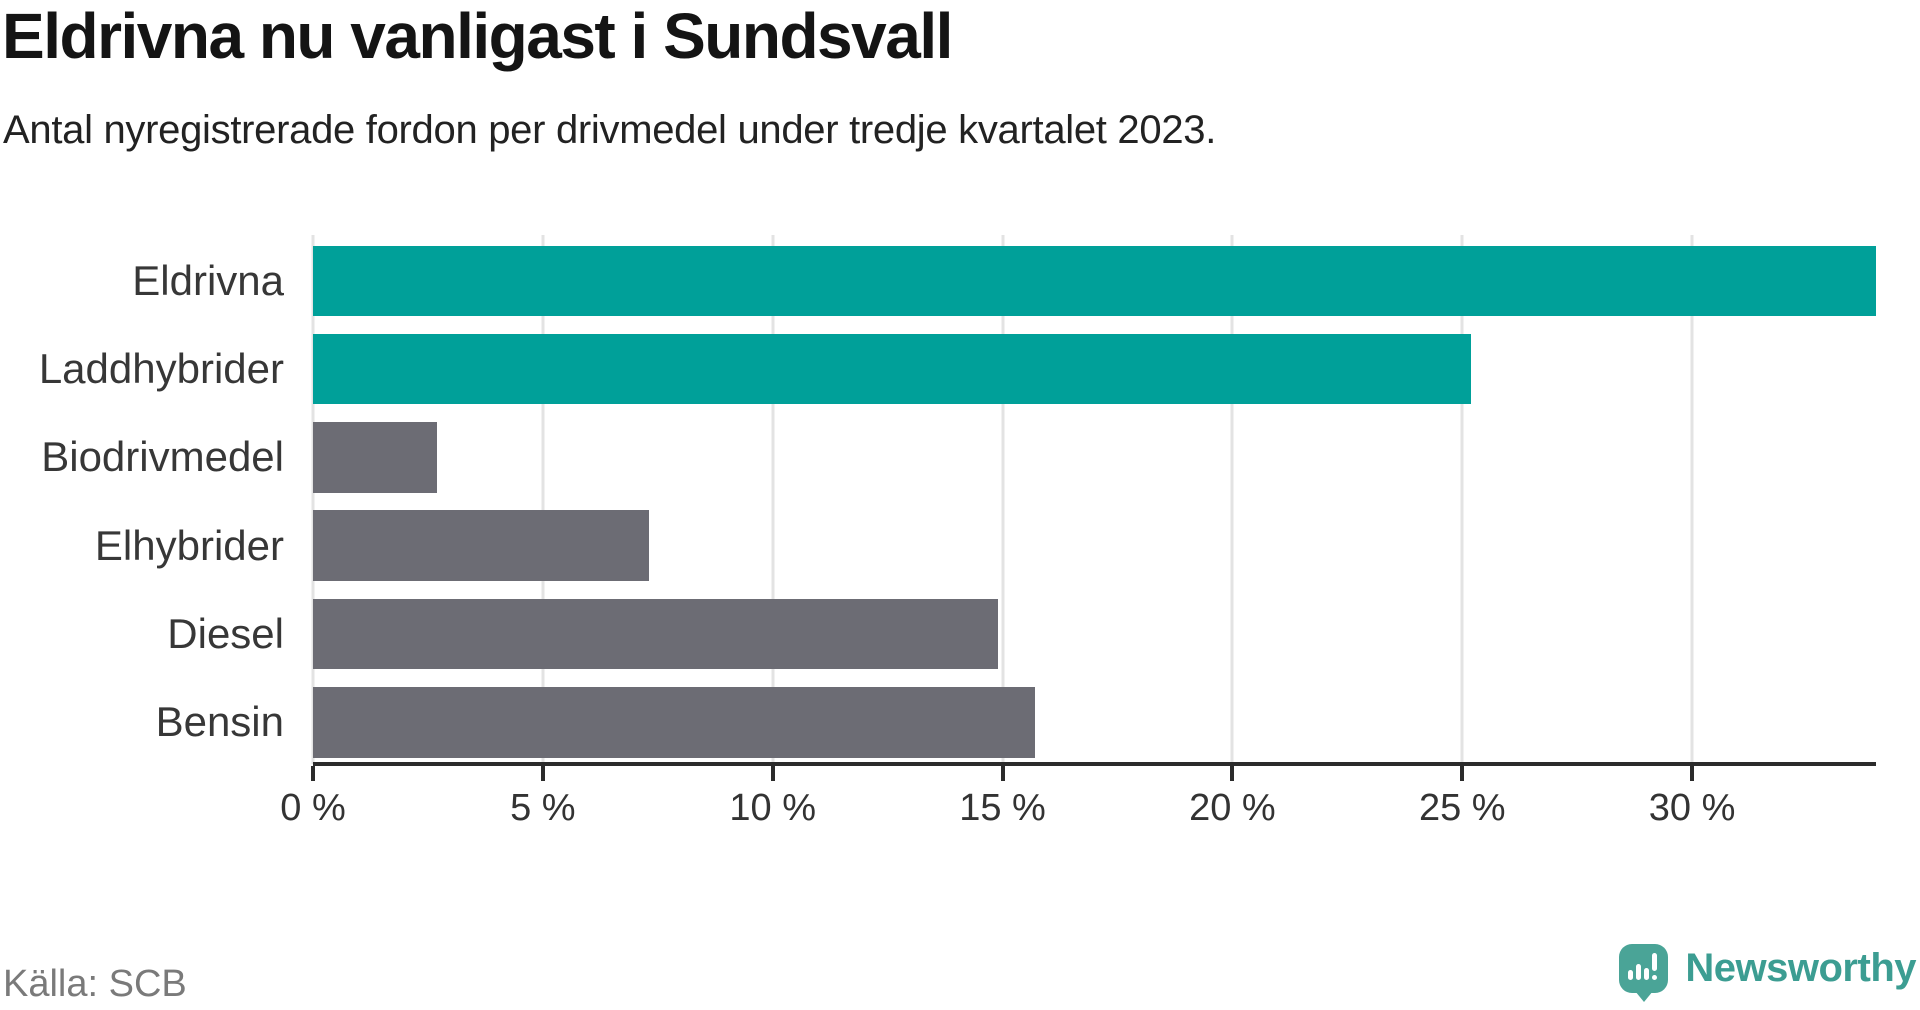 This screenshot has width=1920, height=1010. I want to click on category-label: Diesel, so click(225, 633).